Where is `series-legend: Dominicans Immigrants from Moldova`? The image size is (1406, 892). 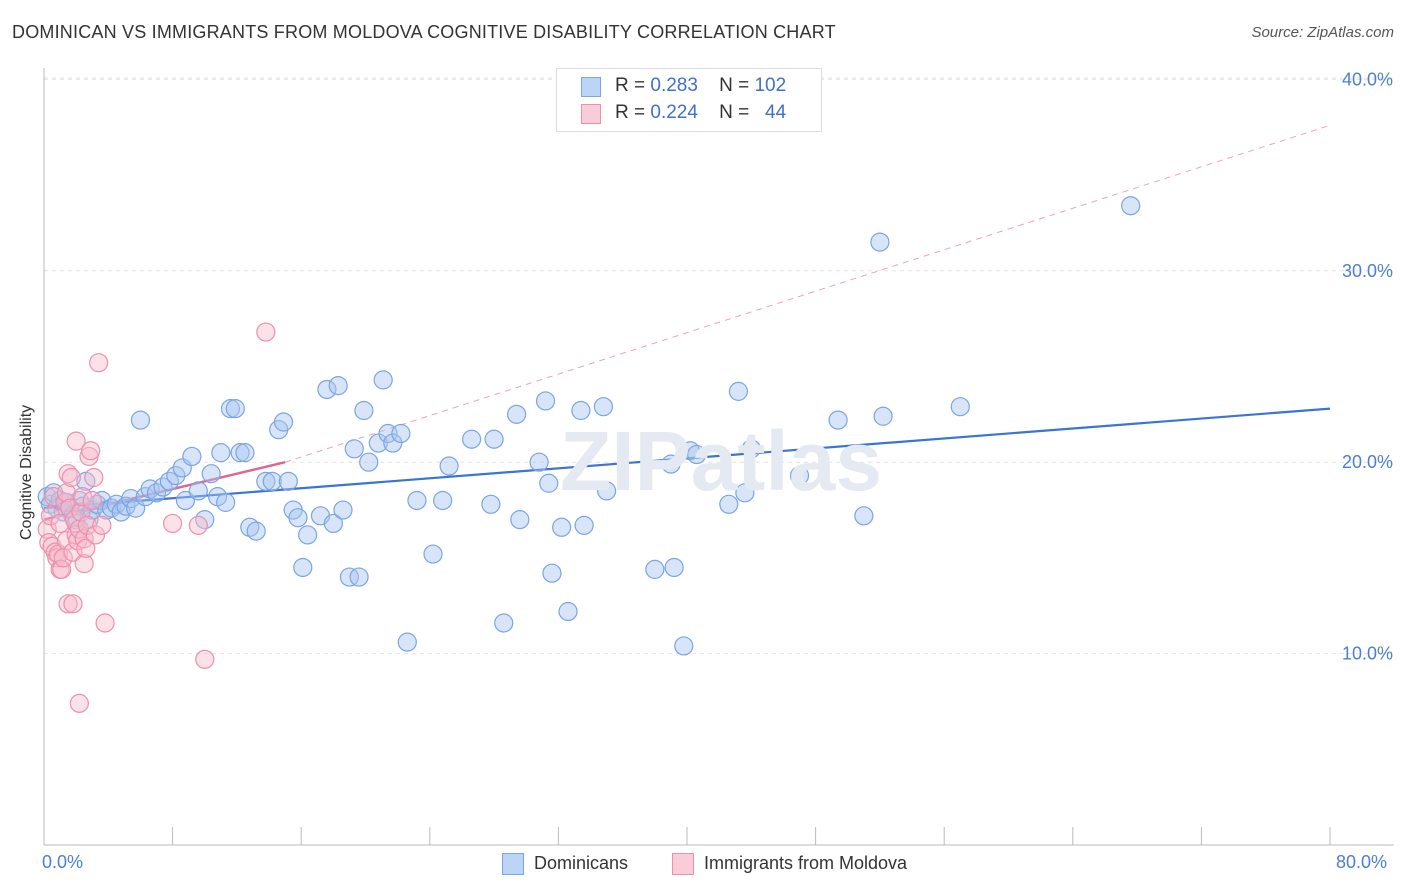 series-legend: Dominicans Immigrants from Moldova is located at coordinates (703, 865).